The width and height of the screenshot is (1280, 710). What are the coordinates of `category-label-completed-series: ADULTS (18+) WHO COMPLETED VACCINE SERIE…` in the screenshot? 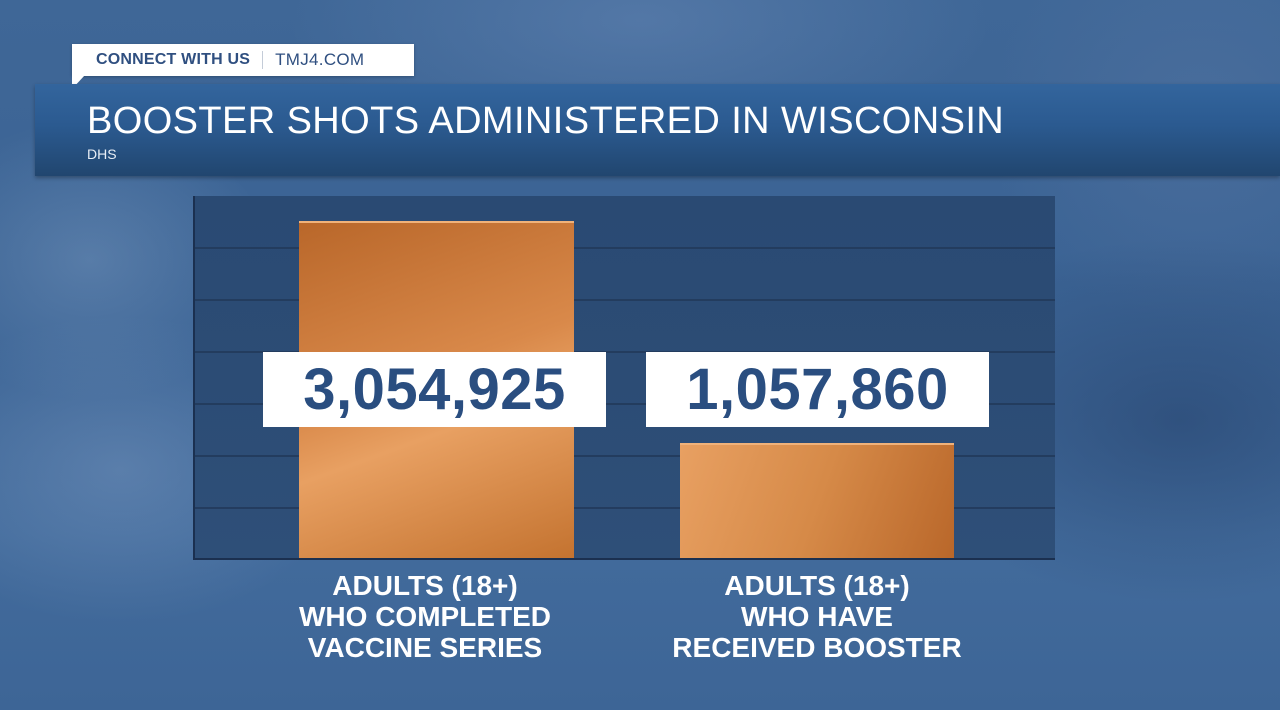 It's located at (425, 616).